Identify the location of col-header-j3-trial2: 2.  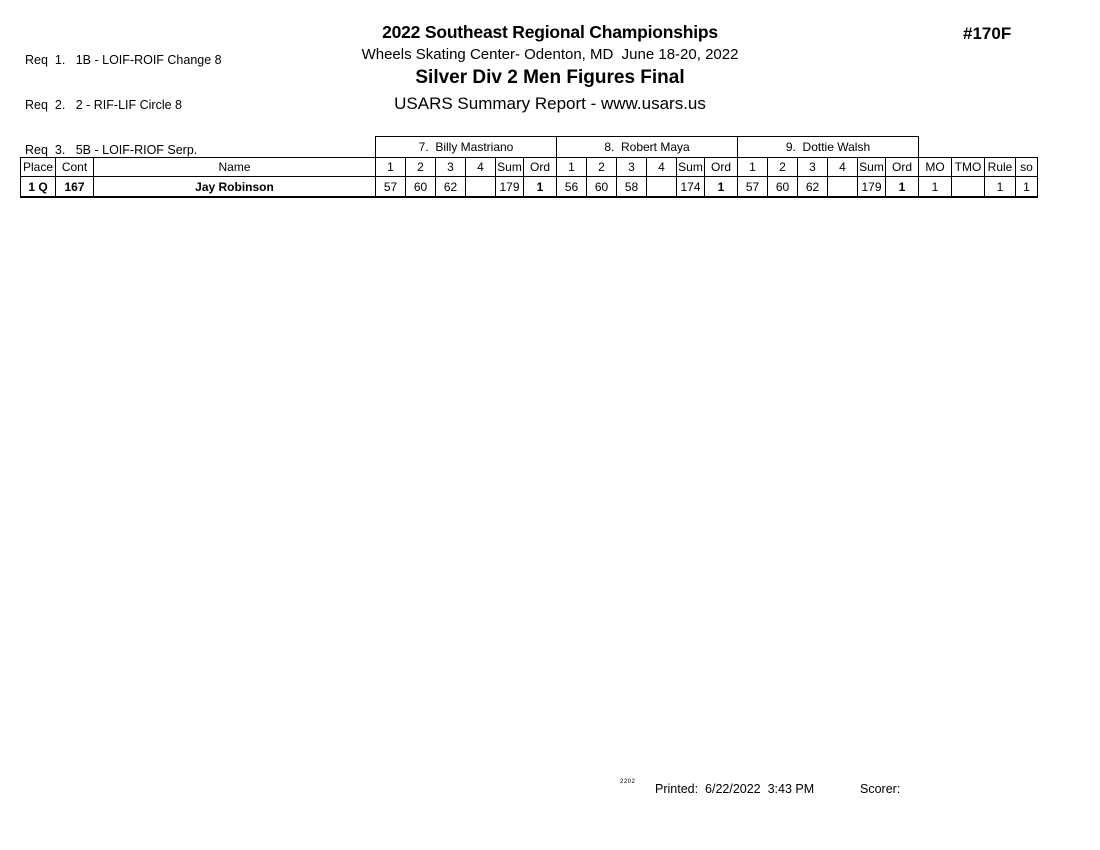
(782, 167).